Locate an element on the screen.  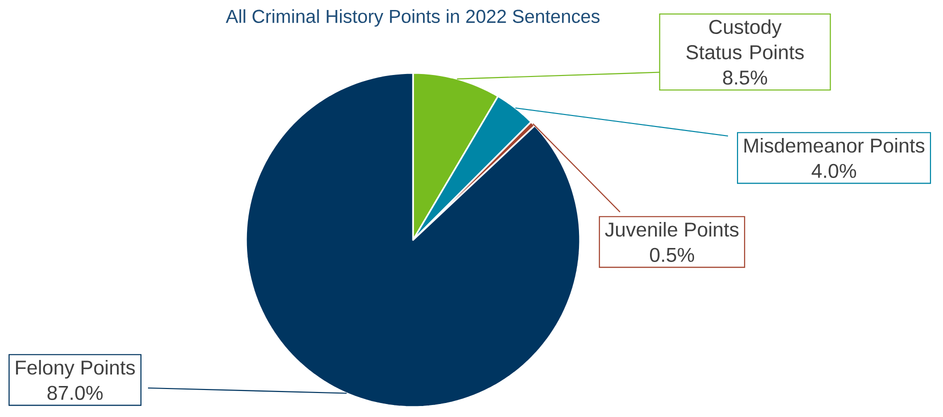
data-label: 0.5% is located at coordinates (672, 255).